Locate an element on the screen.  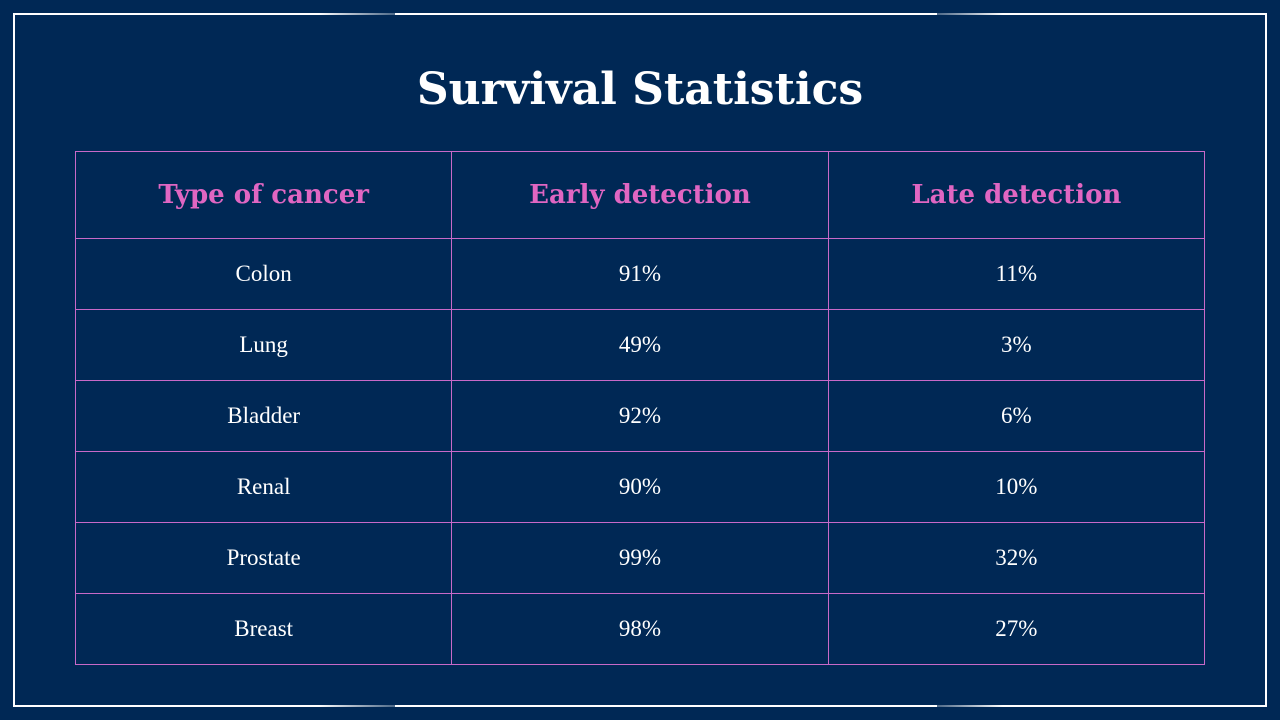
header-type-of-cancer: Type of cancer is located at coordinates (263, 195).